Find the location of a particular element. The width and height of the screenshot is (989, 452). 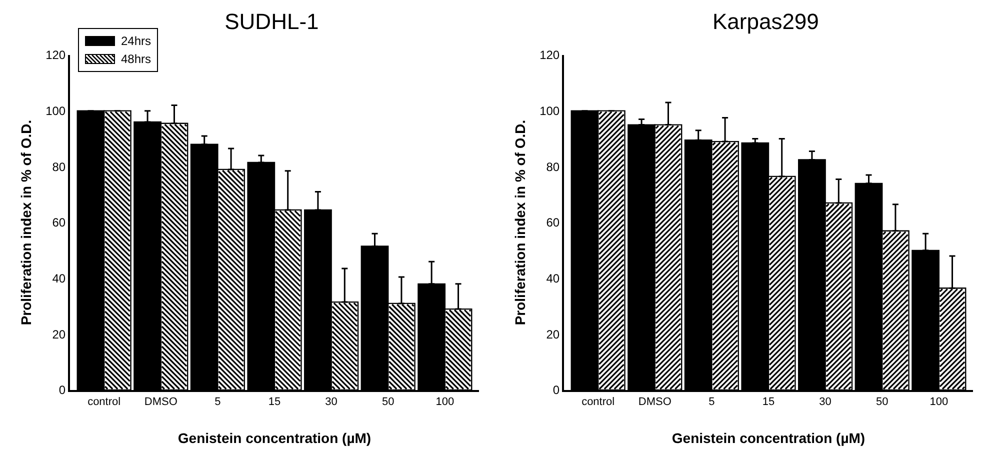

chart-title: Karpas299 is located at coordinates (765, 21).